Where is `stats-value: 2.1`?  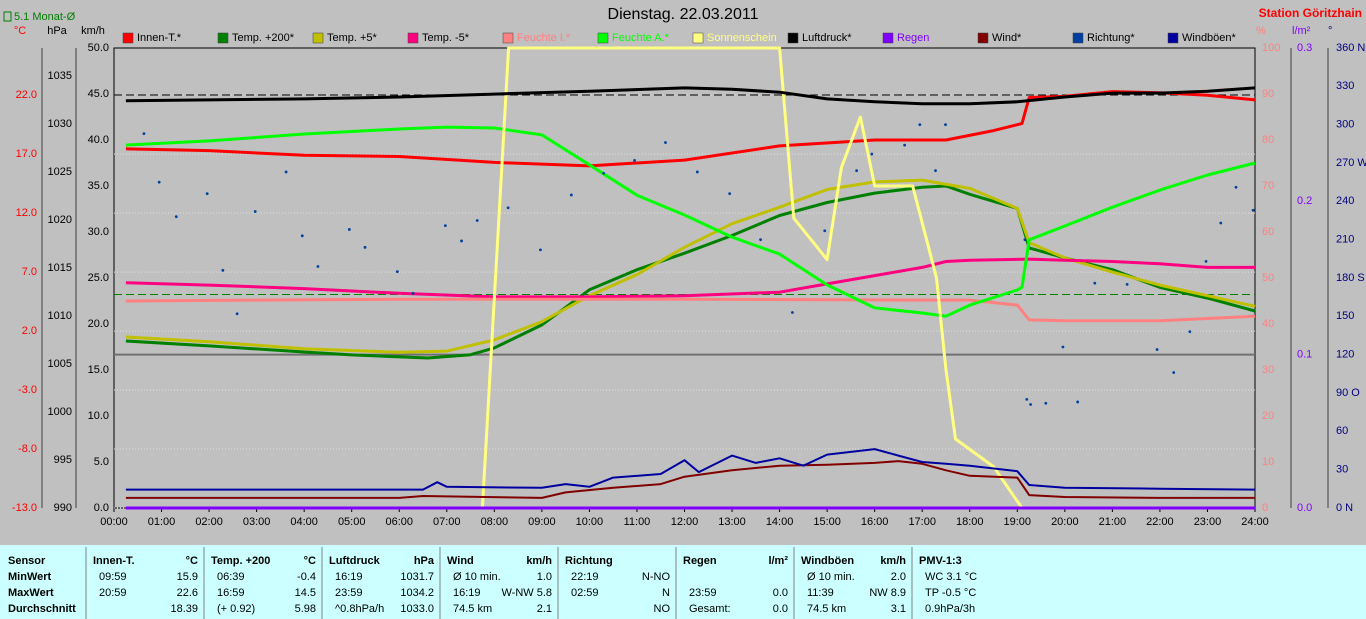 stats-value: 2.1 is located at coordinates (544, 609).